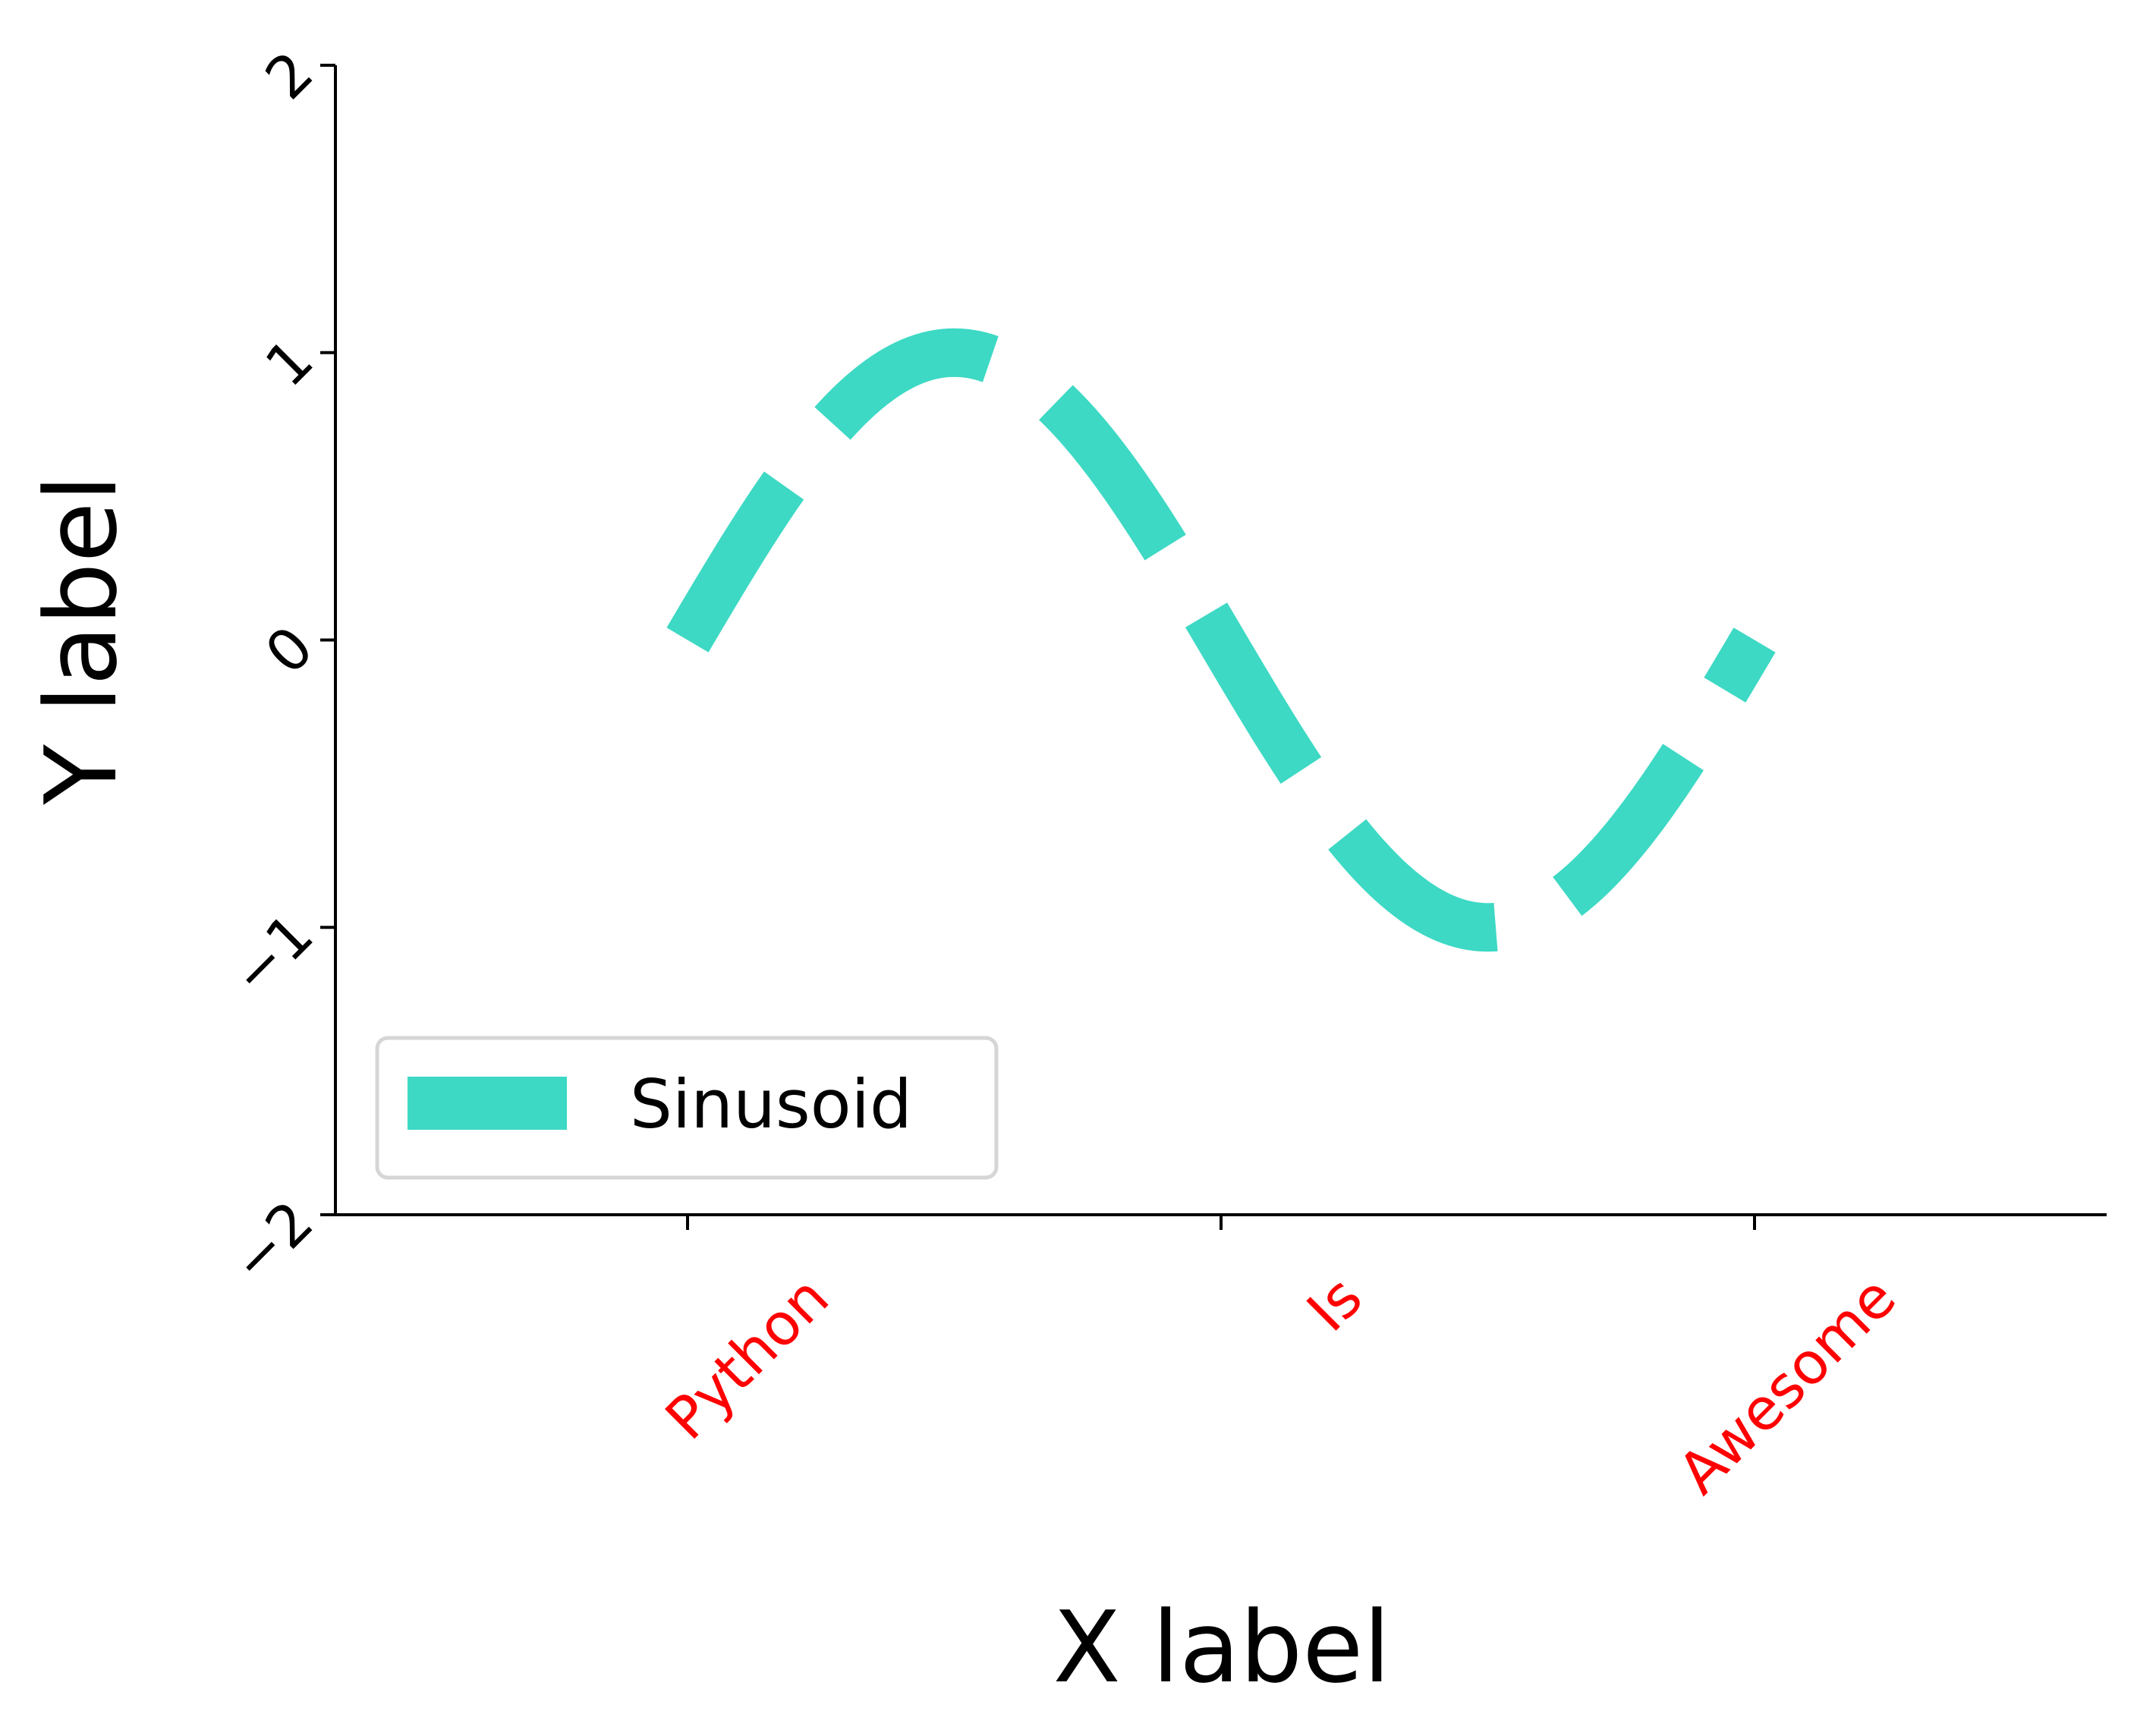 Image resolution: width=2137 pixels, height=1736 pixels. I want to click on x-tick-label: Awesome, so click(1787, 1385).